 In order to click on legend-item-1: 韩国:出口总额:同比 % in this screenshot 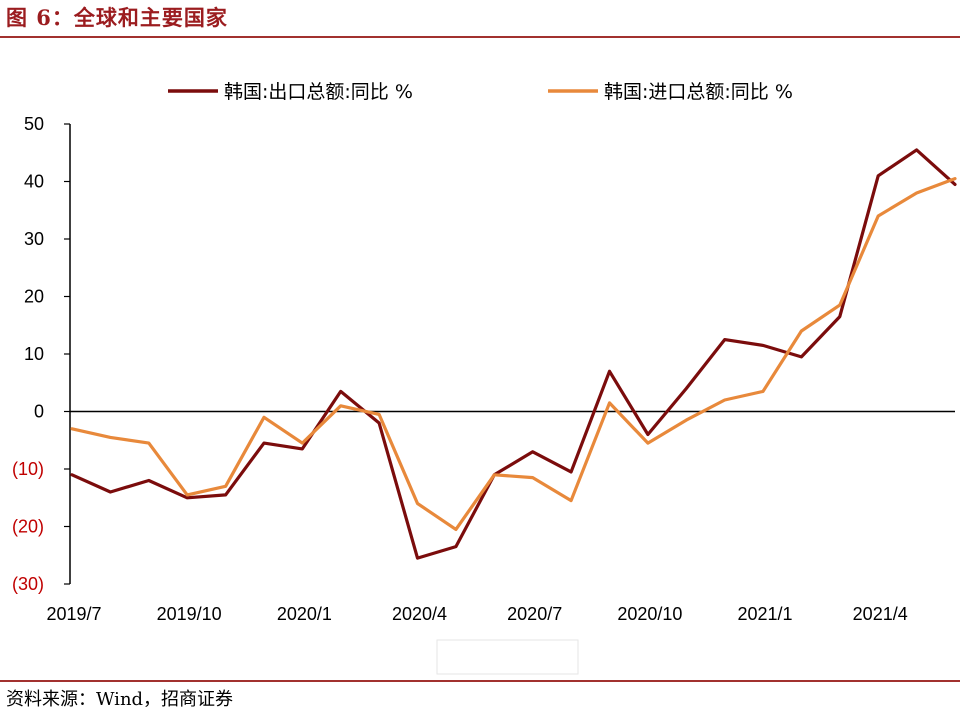, I will do `click(290, 92)`.